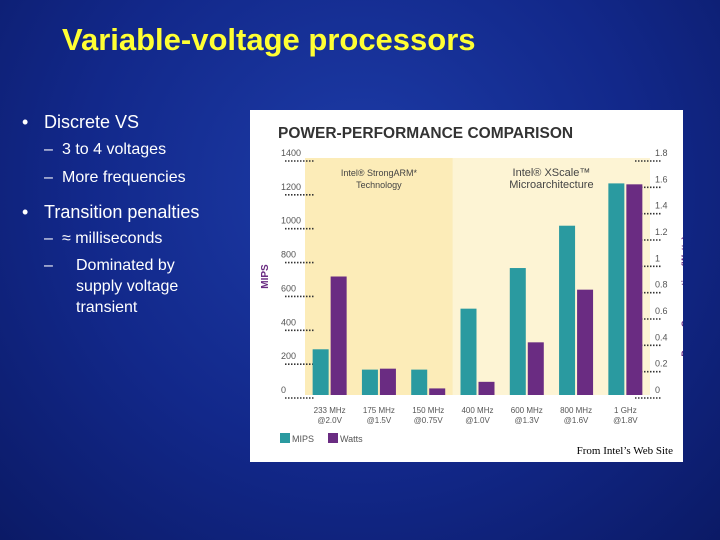 This screenshot has width=720, height=540. I want to click on bullet-transition-penalties: • Transition penalties, so click(110, 212).